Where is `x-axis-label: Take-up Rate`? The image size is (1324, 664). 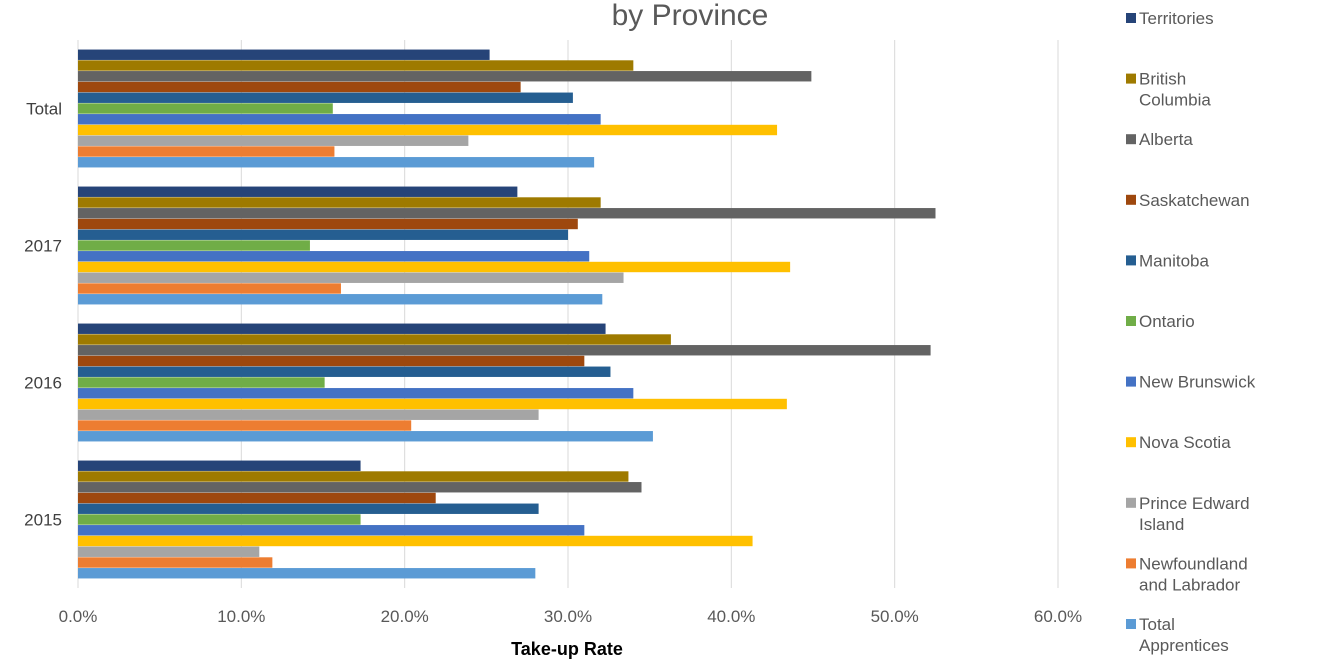 x-axis-label: Take-up Rate is located at coordinates (567, 649).